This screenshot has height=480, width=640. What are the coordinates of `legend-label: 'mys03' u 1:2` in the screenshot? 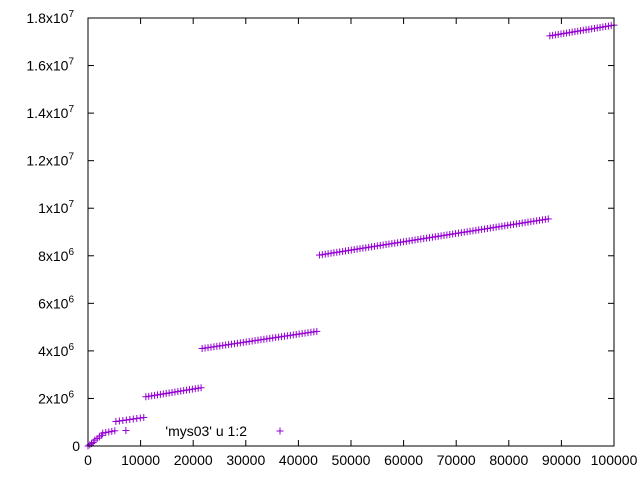 It's located at (206, 431).